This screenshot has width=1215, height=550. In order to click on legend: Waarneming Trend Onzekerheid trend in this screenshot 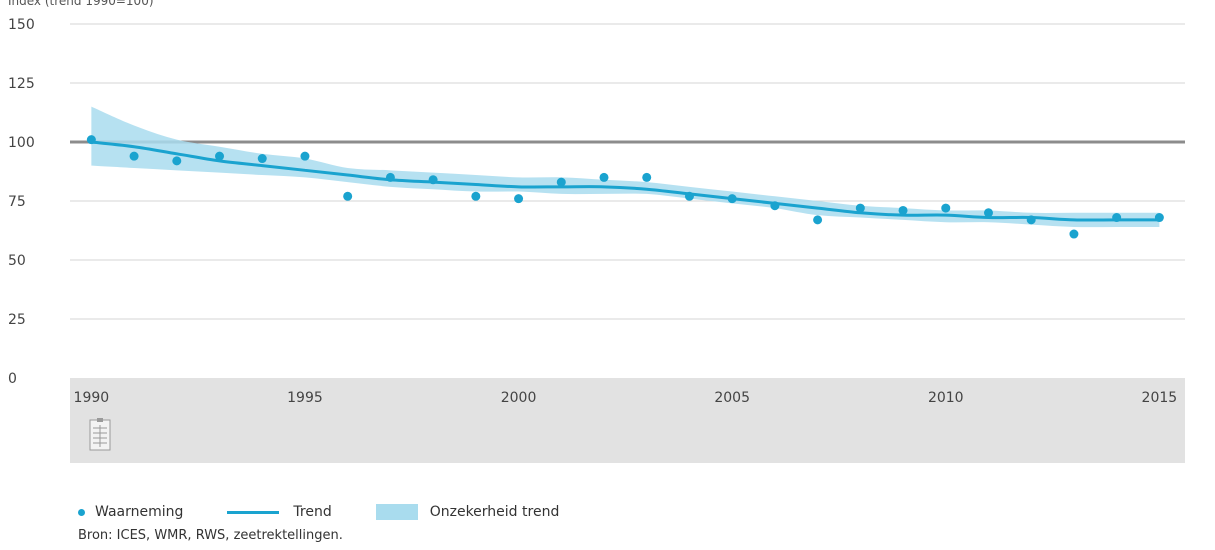, I will do `click(340, 512)`.